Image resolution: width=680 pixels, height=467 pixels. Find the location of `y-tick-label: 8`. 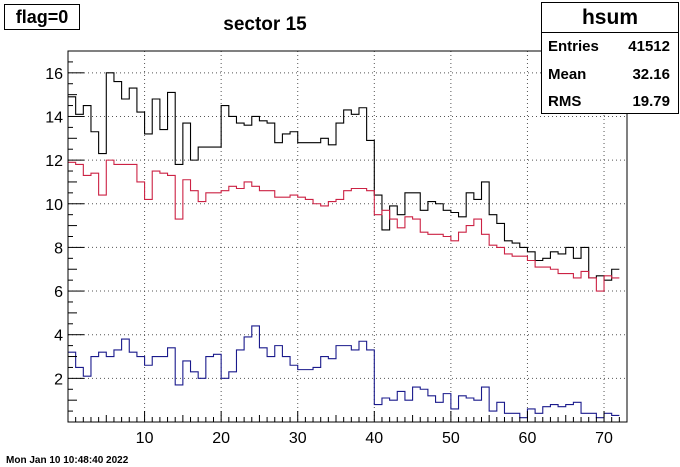

y-tick-label: 8 is located at coordinates (58, 248).